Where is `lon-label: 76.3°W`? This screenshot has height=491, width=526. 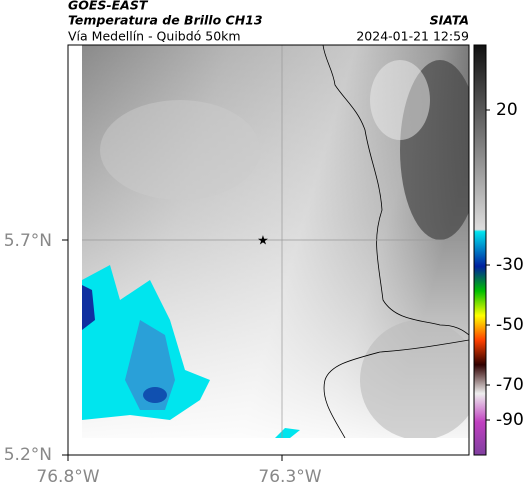 lon-label: 76.3°W is located at coordinates (289, 477).